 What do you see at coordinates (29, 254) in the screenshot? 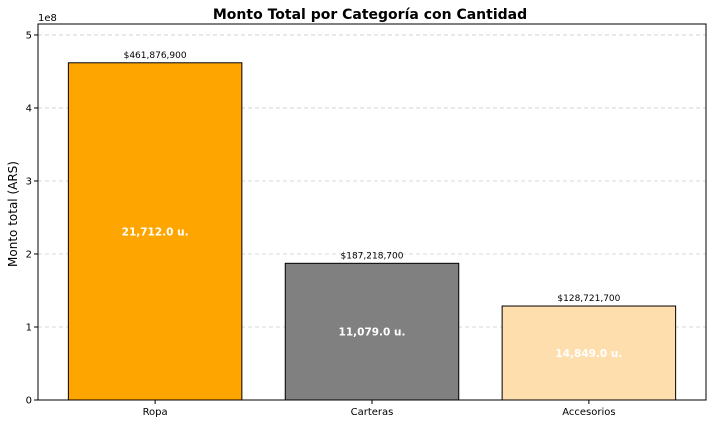
I see `y-tick-label: 2` at bounding box center [29, 254].